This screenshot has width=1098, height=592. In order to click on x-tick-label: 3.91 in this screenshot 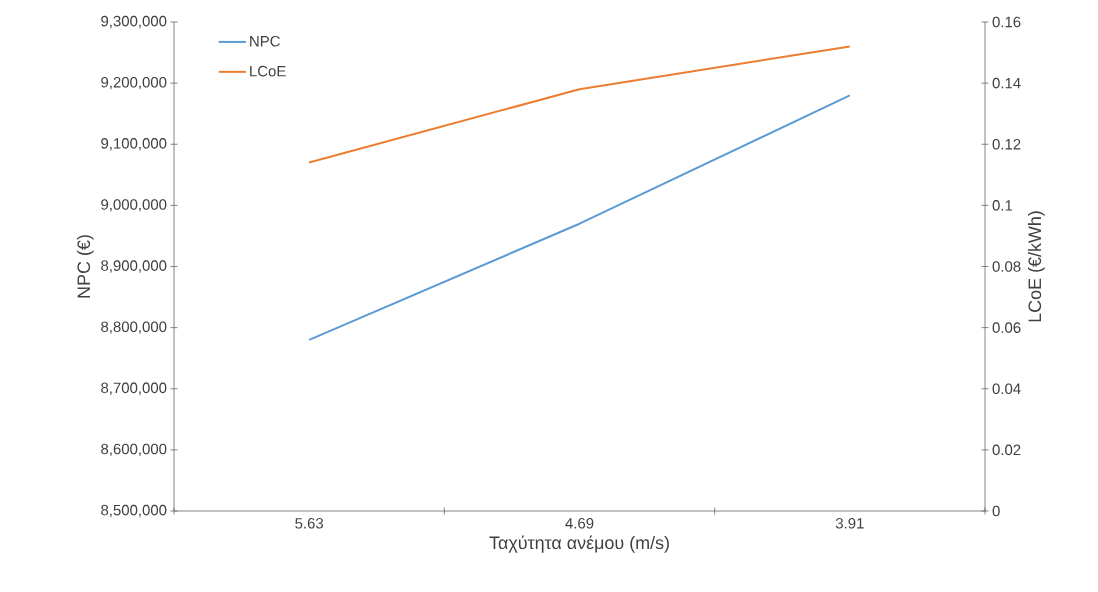, I will do `click(849, 523)`.